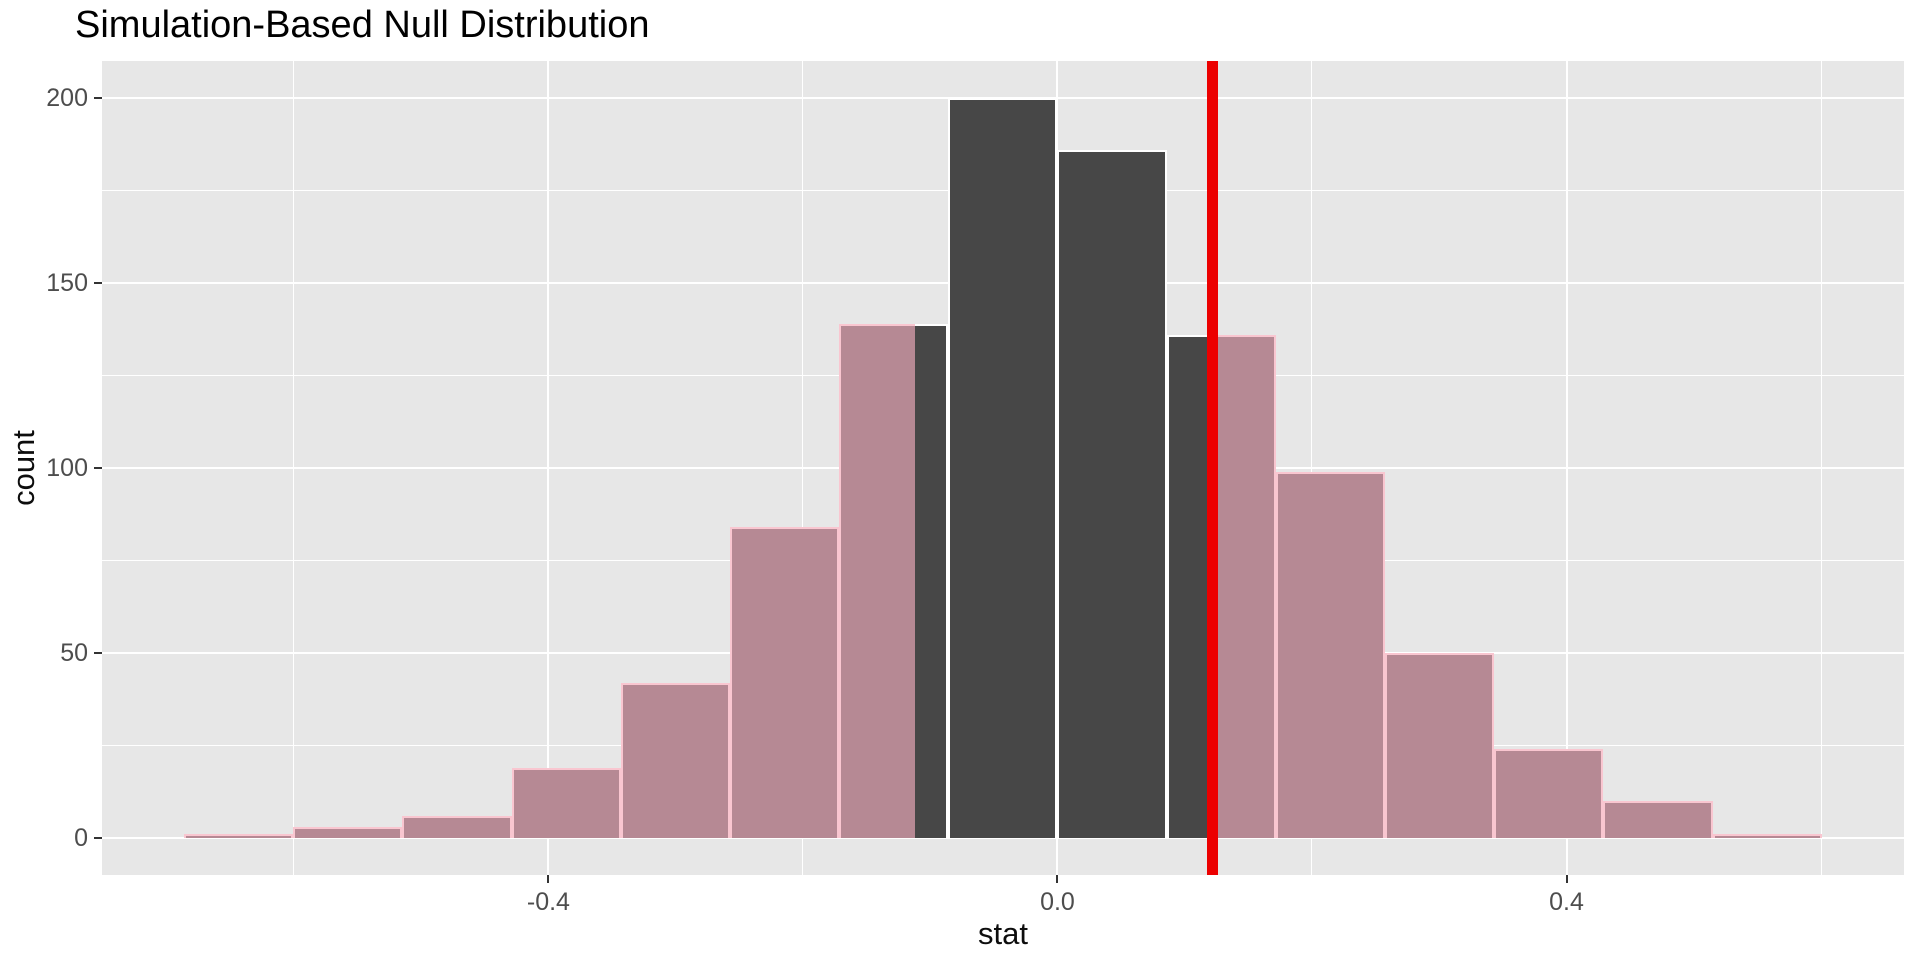 The height and width of the screenshot is (960, 1920). Describe the element at coordinates (74, 653) in the screenshot. I see `y-tick-label: 50` at that location.